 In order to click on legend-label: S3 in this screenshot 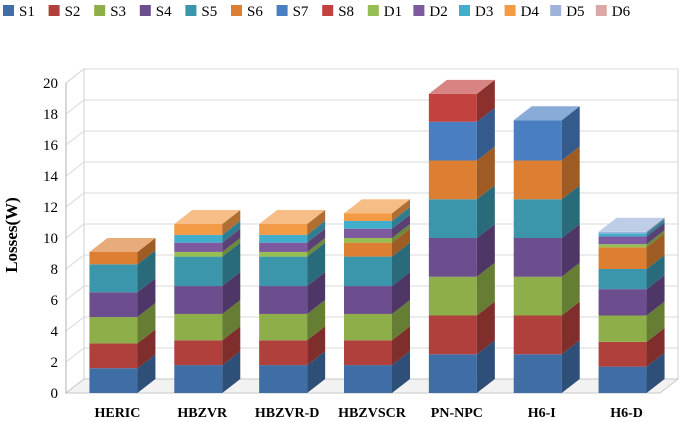, I will do `click(118, 12)`.